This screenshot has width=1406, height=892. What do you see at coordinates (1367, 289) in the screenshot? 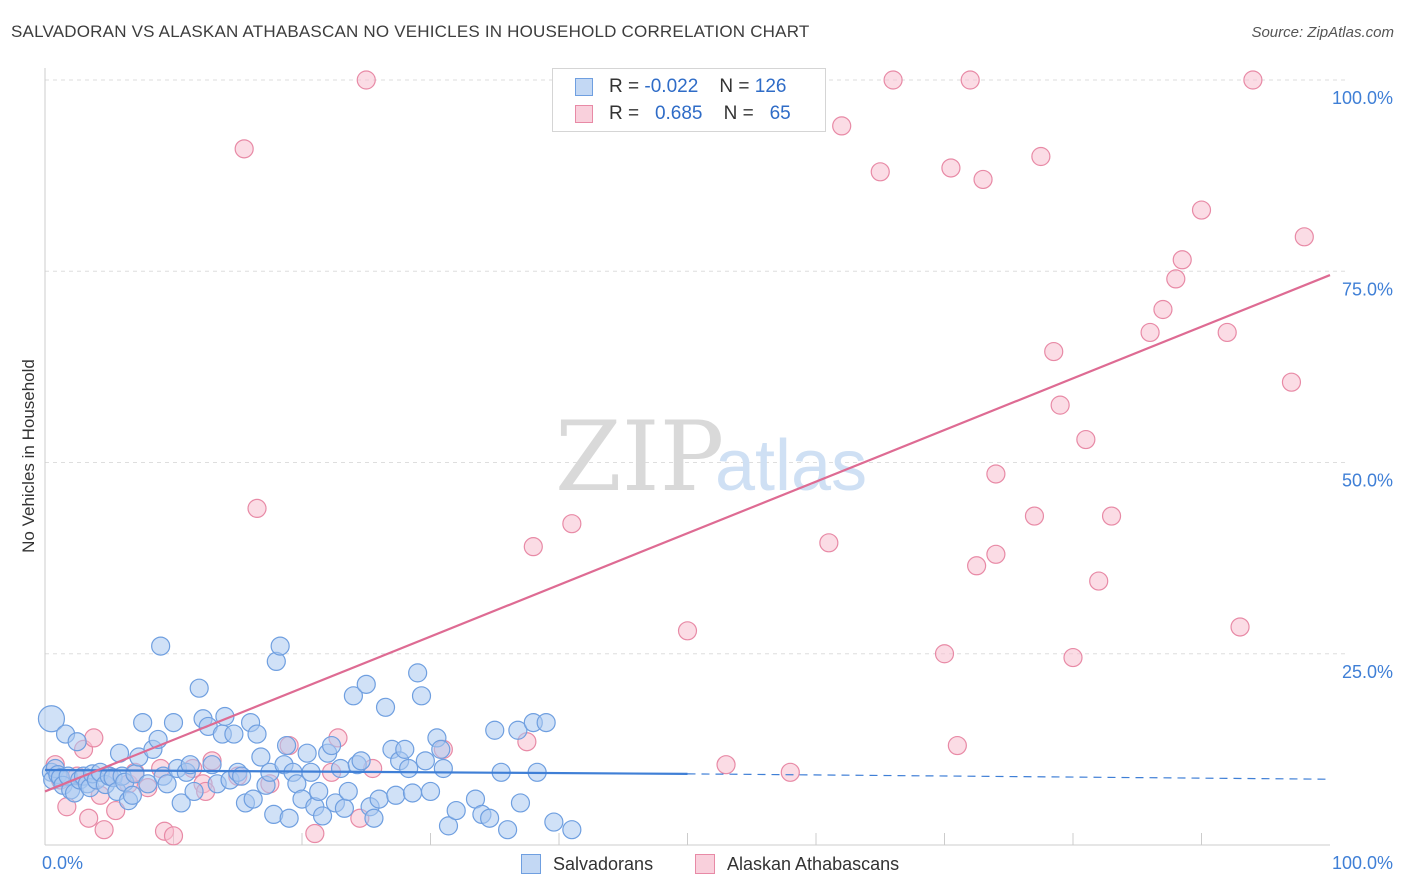
I see `y-tick-label: 75.0%` at bounding box center [1367, 289].